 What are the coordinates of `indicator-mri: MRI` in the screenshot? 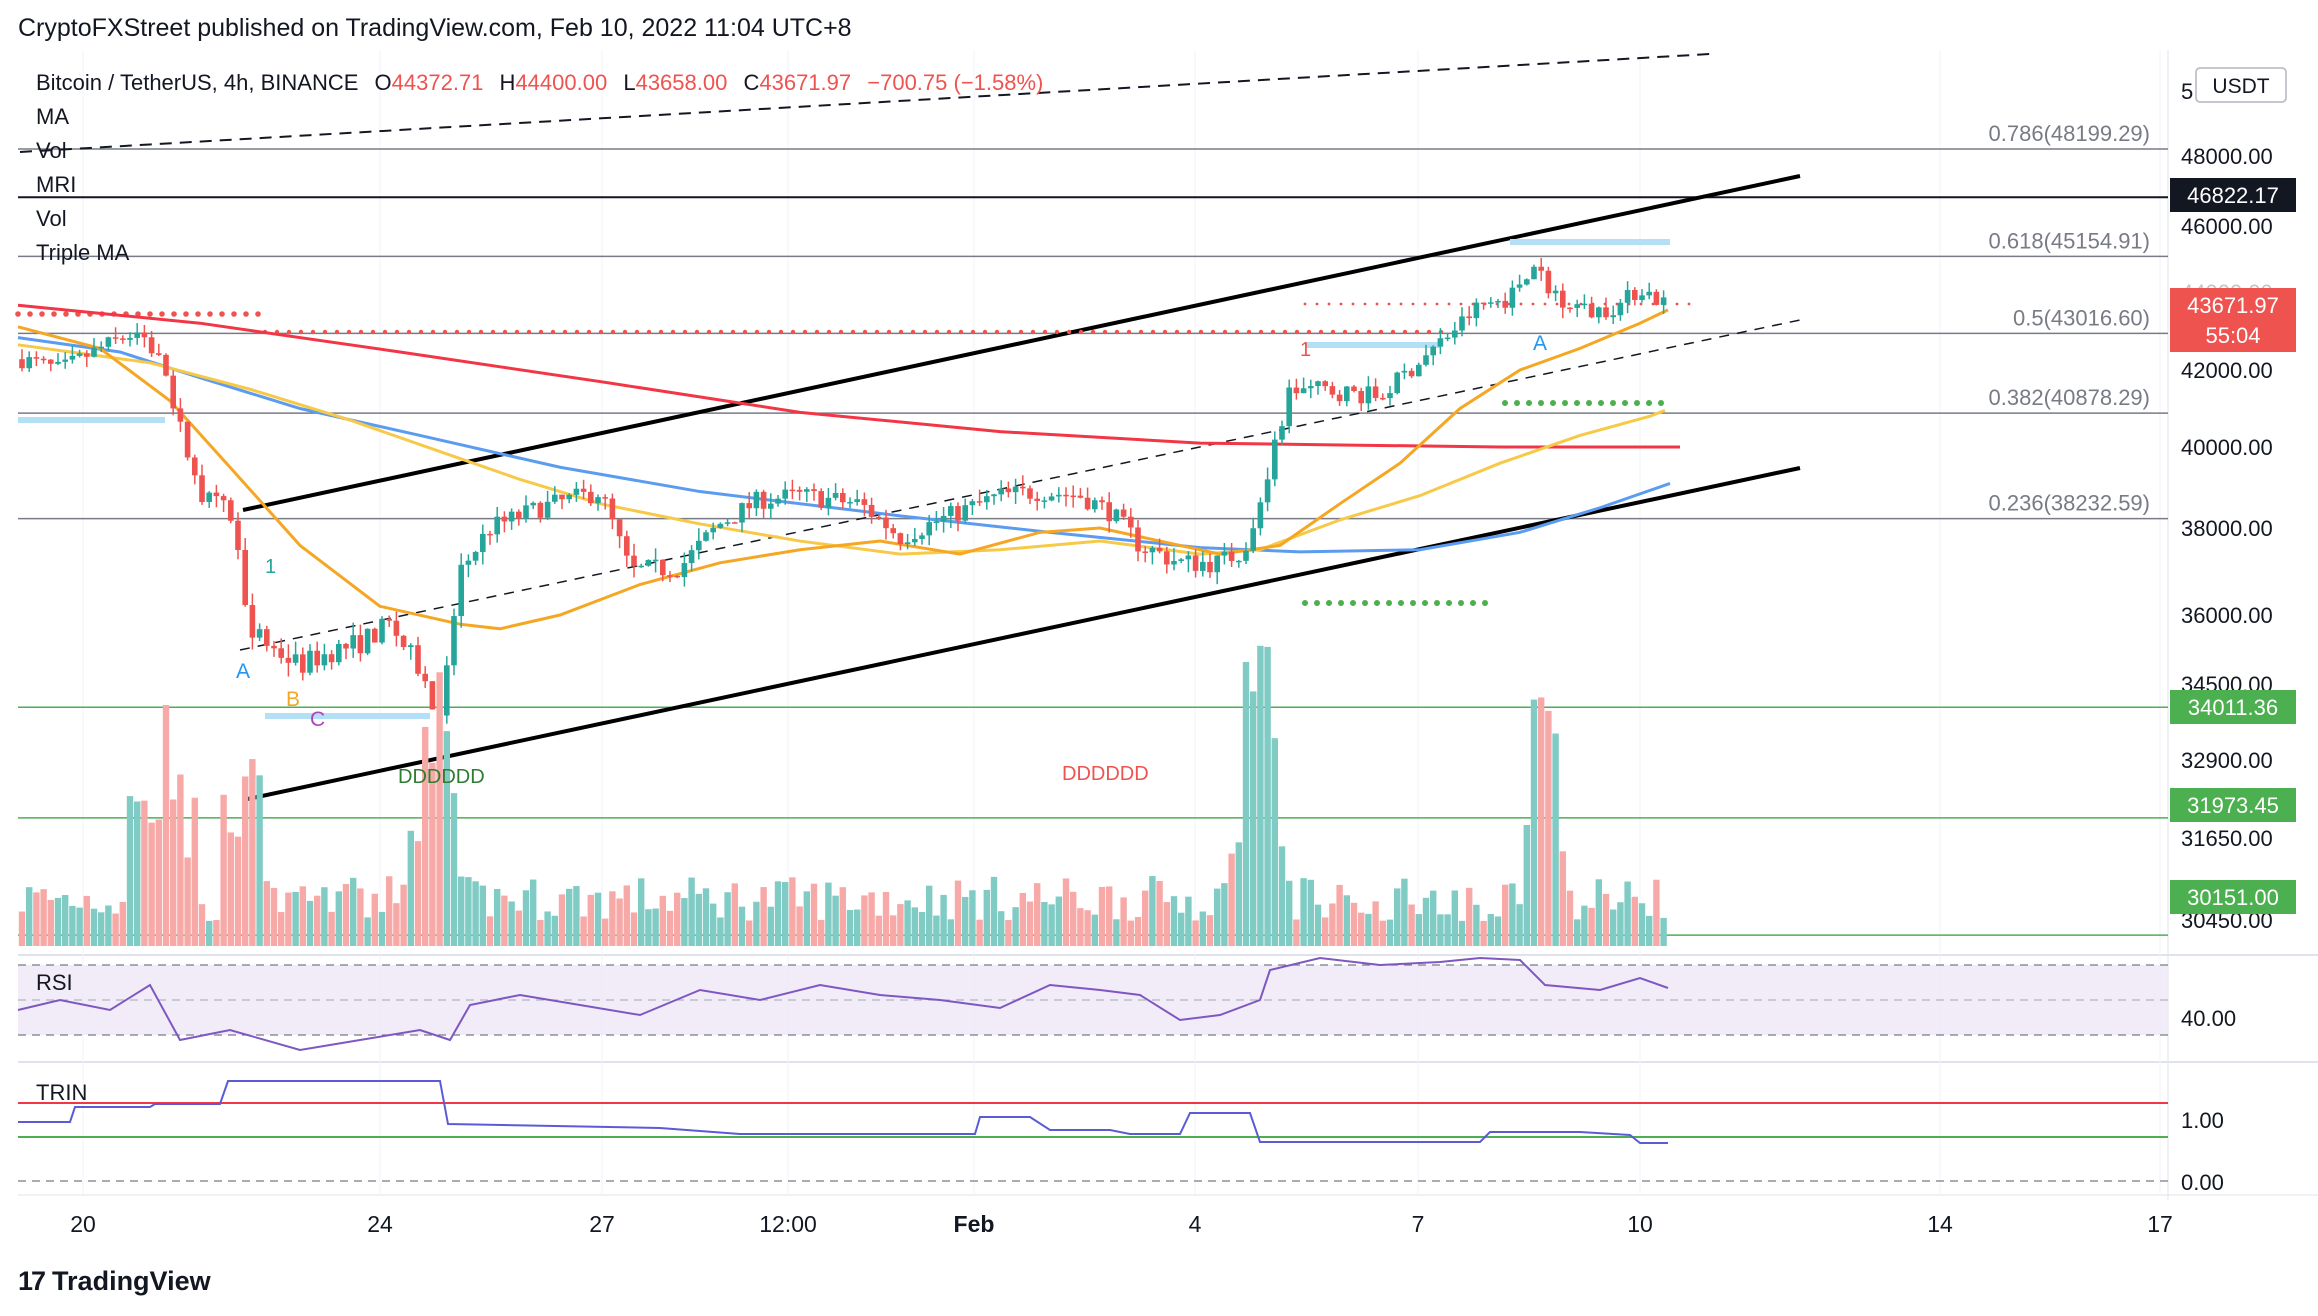 It's located at (56, 184).